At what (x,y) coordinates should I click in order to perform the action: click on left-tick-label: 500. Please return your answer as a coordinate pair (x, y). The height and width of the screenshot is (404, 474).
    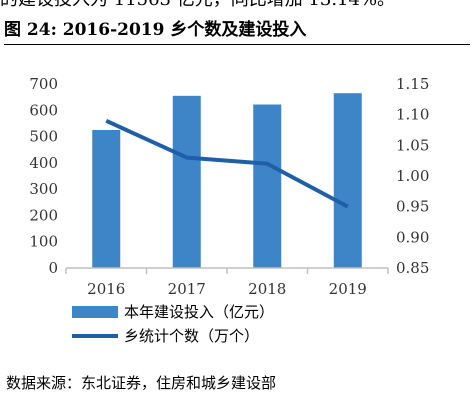
    Looking at the image, I should click on (43, 137).